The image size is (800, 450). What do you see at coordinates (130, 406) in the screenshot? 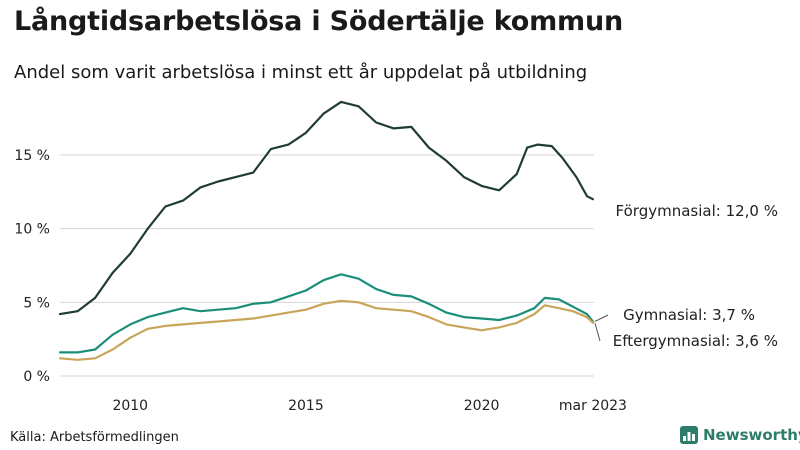
I see `x-tick-label-0: 2010` at bounding box center [130, 406].